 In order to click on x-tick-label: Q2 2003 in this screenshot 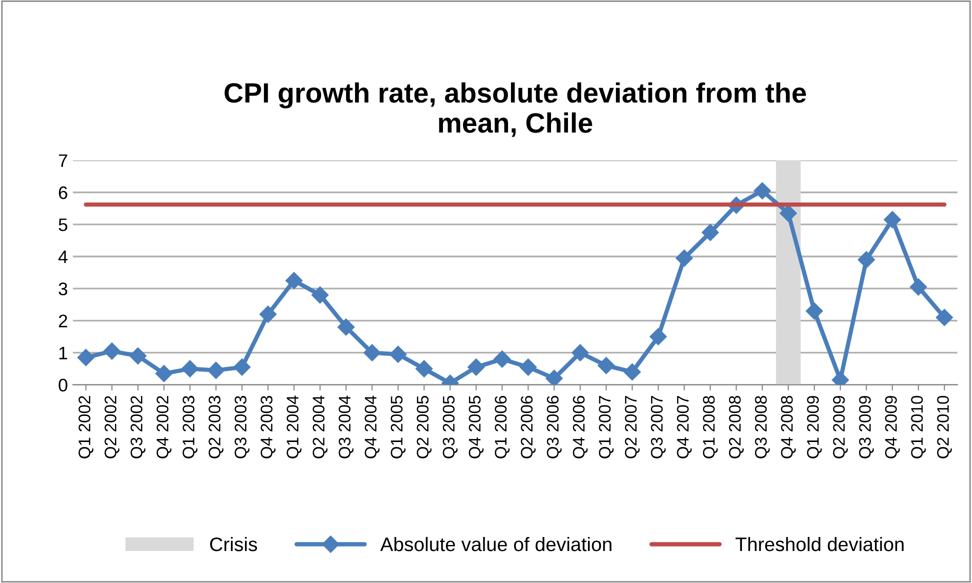, I will do `click(216, 427)`.